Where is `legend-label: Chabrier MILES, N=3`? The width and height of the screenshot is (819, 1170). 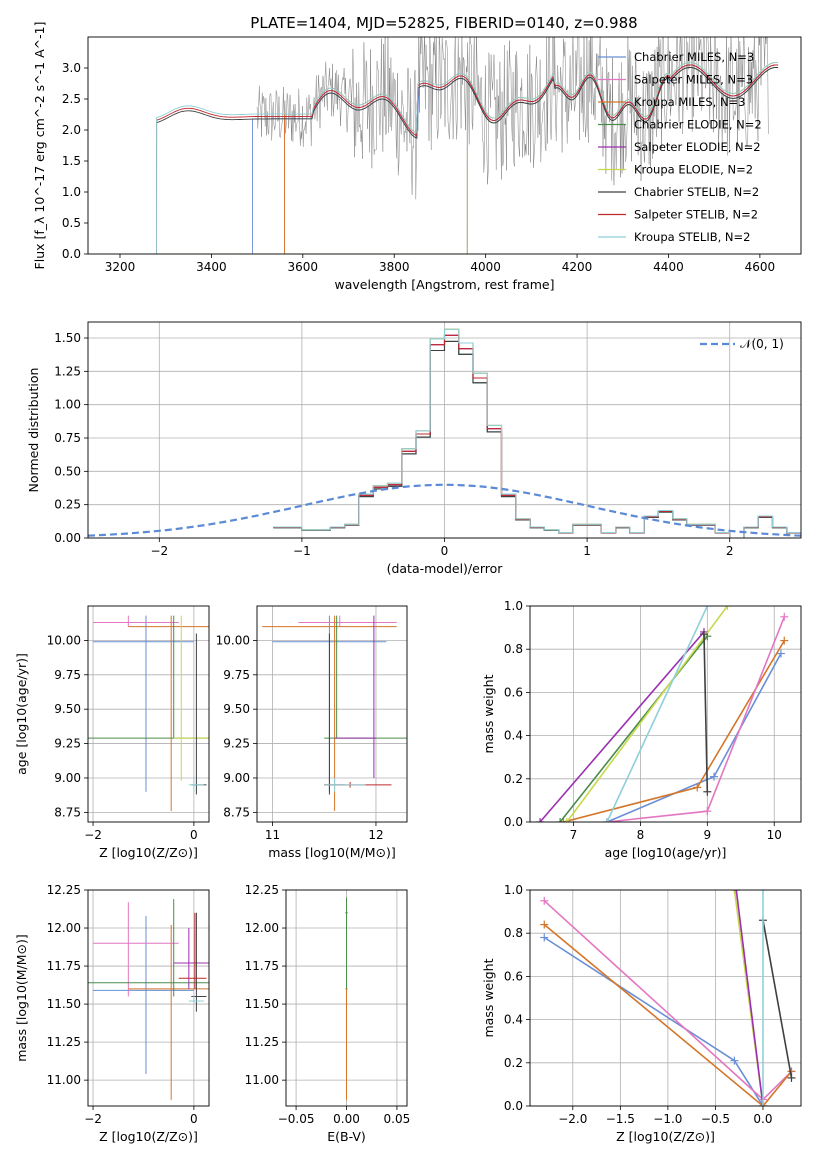
legend-label: Chabrier MILES, N=3 is located at coordinates (694, 57).